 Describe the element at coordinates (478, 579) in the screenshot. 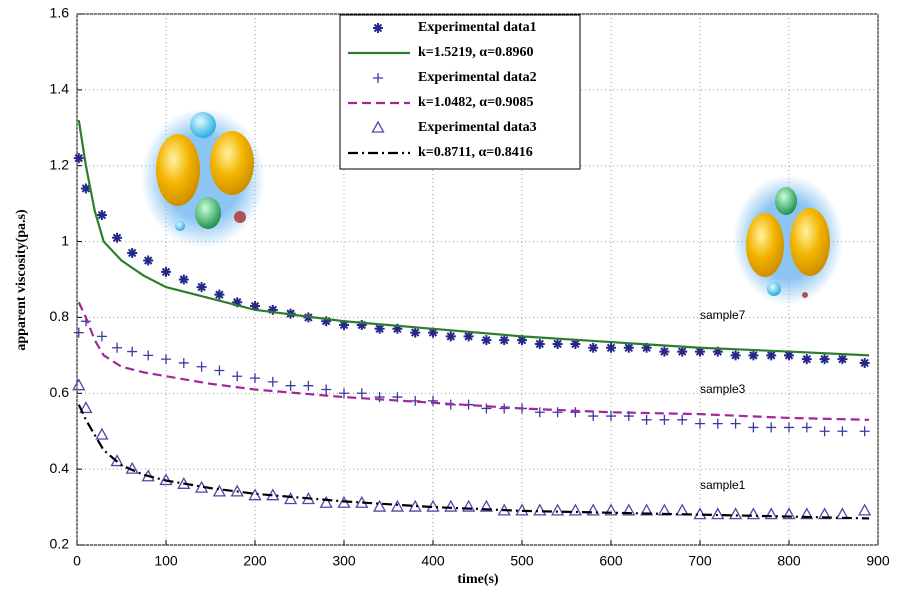

I see `x-axis-label: time(s)` at that location.